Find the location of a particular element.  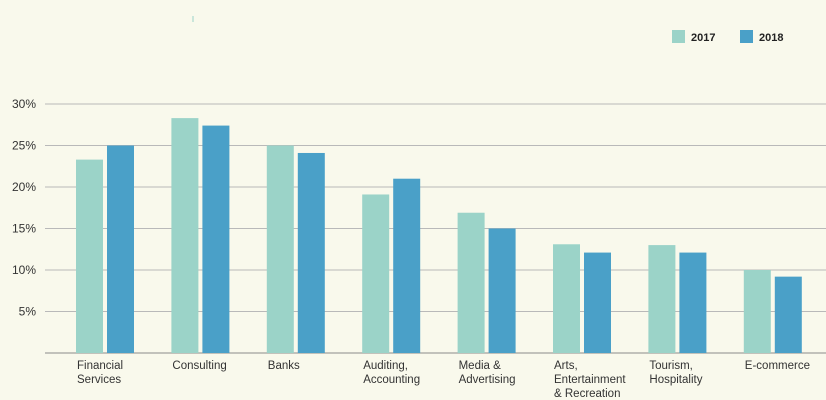

x-tick-label-3: Auditing, Accounting is located at coordinates (391, 373).